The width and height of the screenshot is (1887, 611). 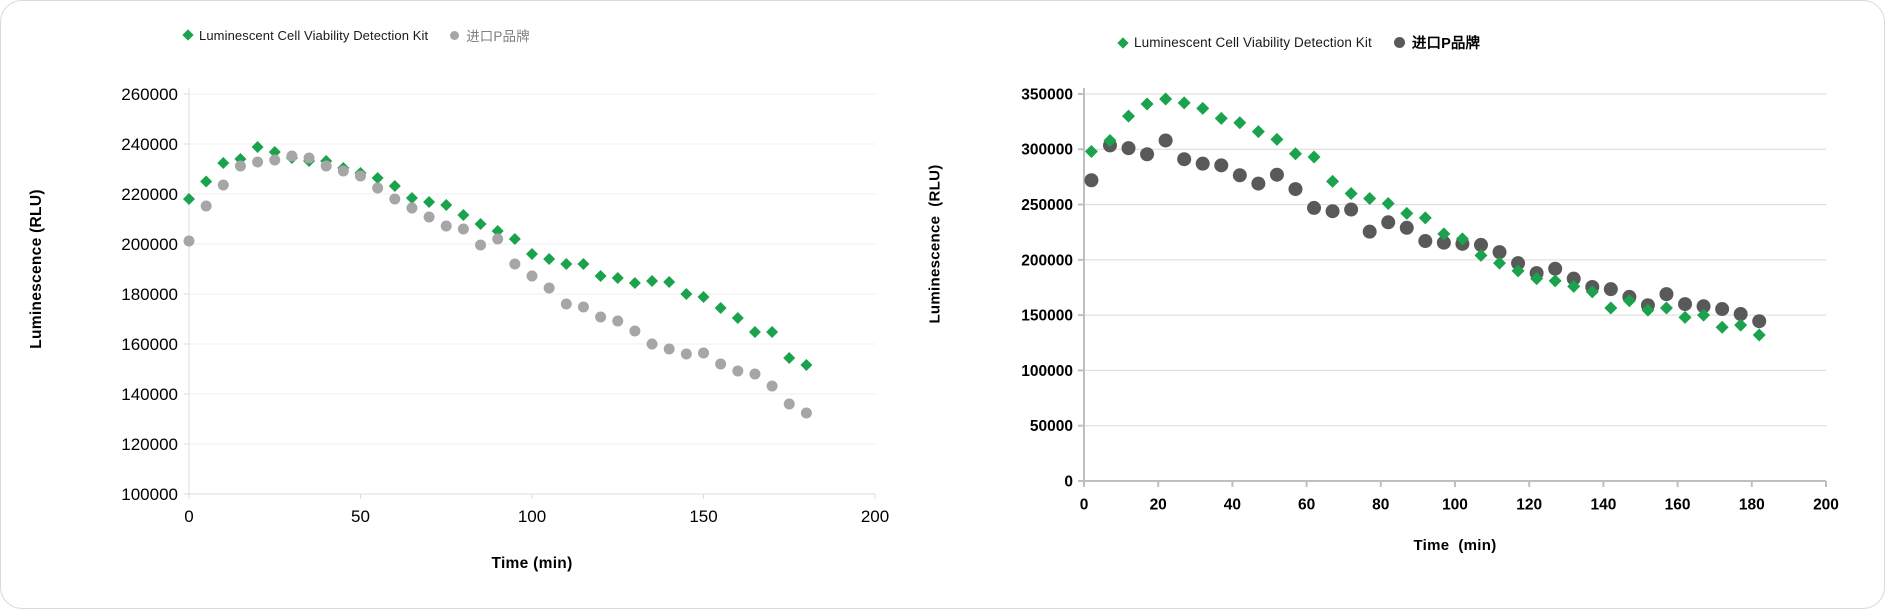 What do you see at coordinates (188, 516) in the screenshot?
I see `left-x-tick-label: 0` at bounding box center [188, 516].